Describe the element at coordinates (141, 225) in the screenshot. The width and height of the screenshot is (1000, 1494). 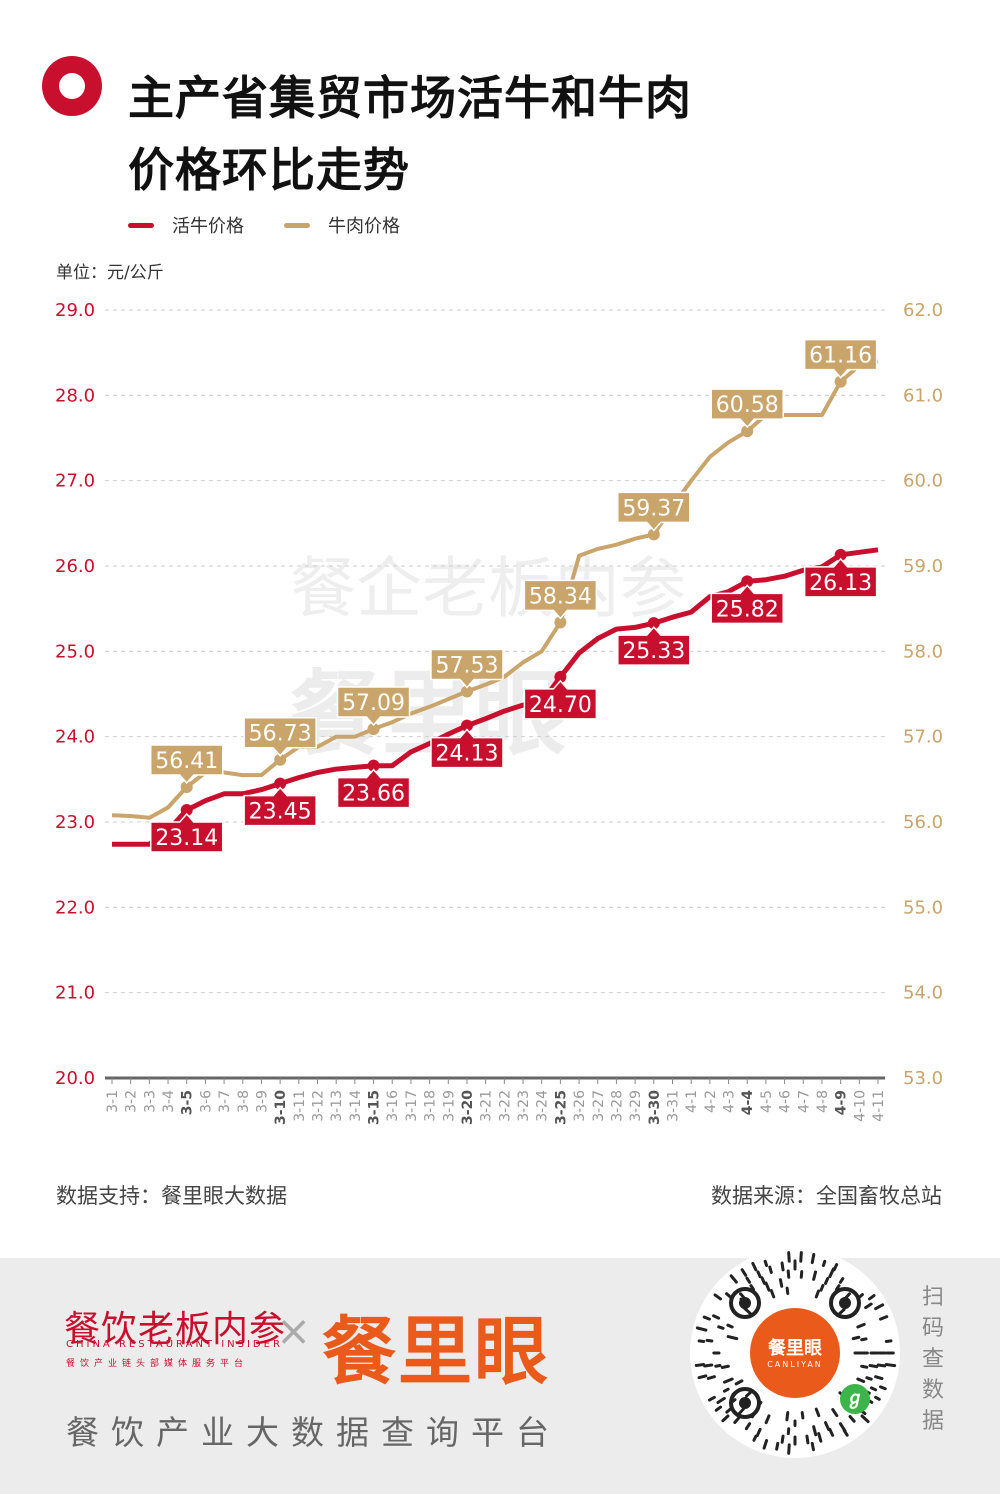
I see `legend-swatch-live-icon` at that location.